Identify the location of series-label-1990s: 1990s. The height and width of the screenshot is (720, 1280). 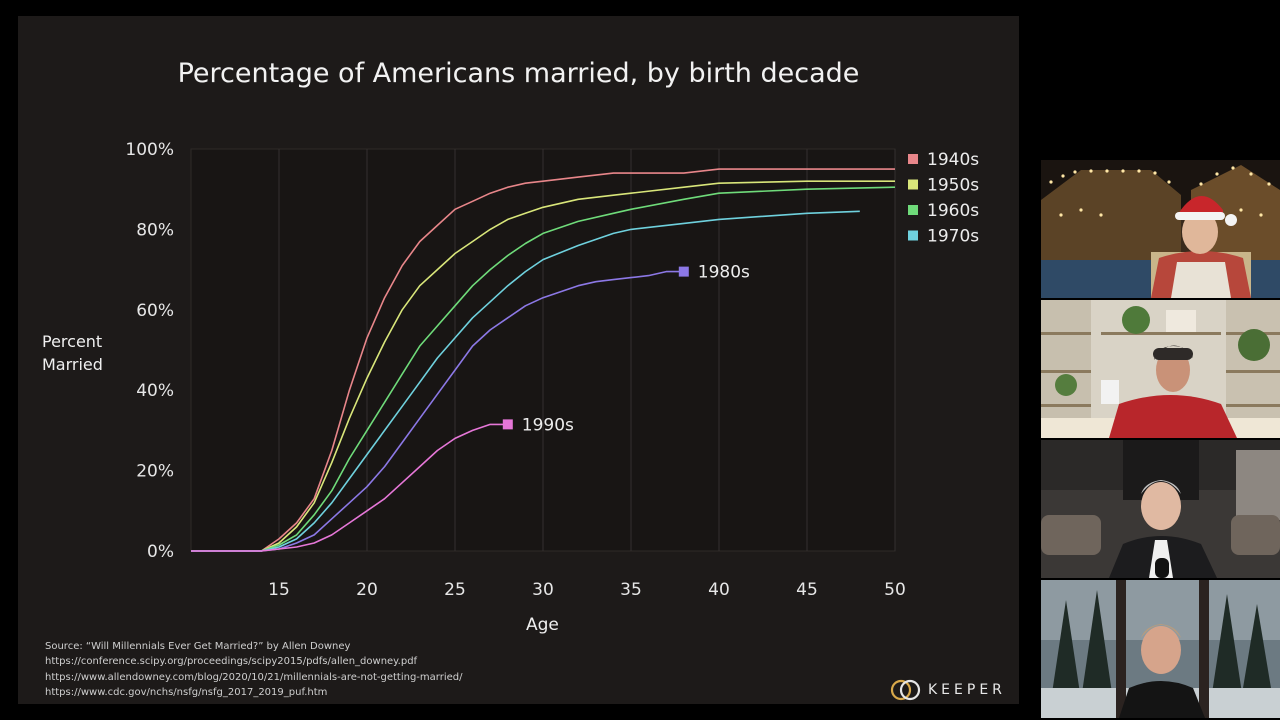
(548, 425).